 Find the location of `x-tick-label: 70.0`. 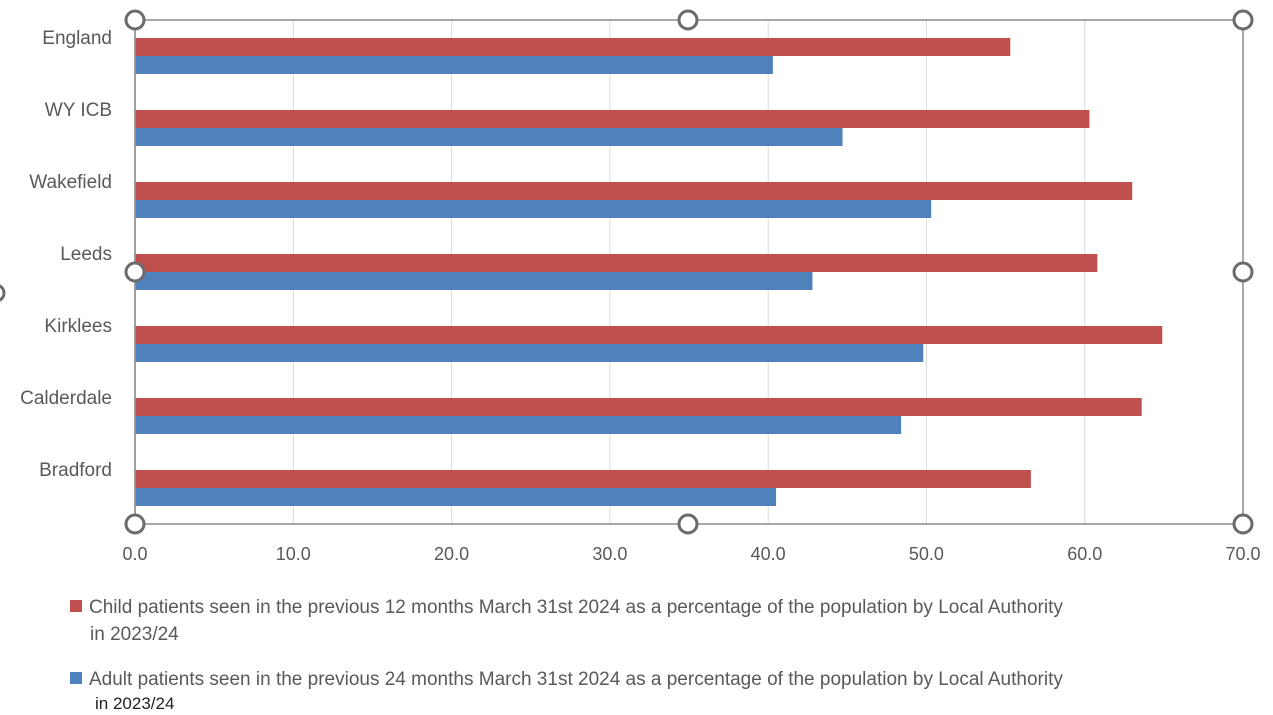

x-tick-label: 70.0 is located at coordinates (1242, 554).